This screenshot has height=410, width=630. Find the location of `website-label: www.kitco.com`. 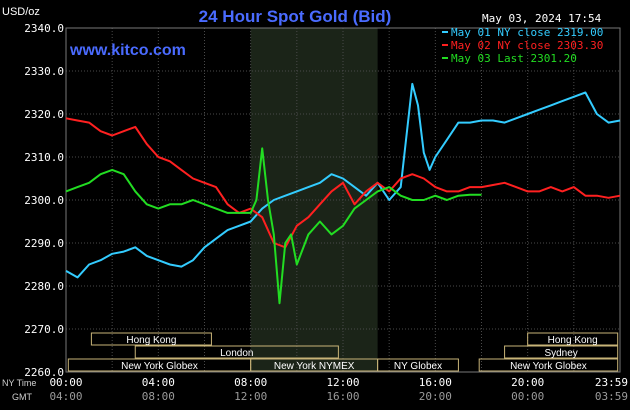

website-label: www.kitco.com is located at coordinates (127, 50).